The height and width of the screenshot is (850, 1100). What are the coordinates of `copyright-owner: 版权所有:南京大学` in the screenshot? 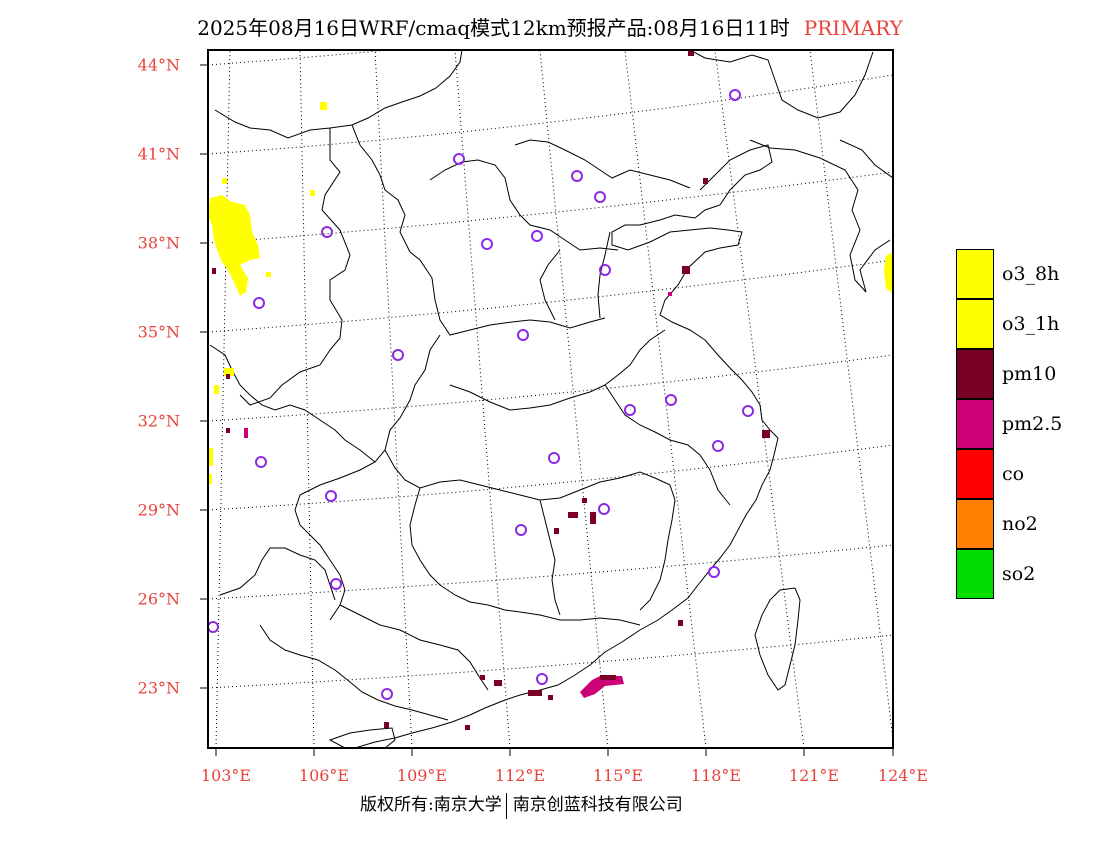 It's located at (431, 805).